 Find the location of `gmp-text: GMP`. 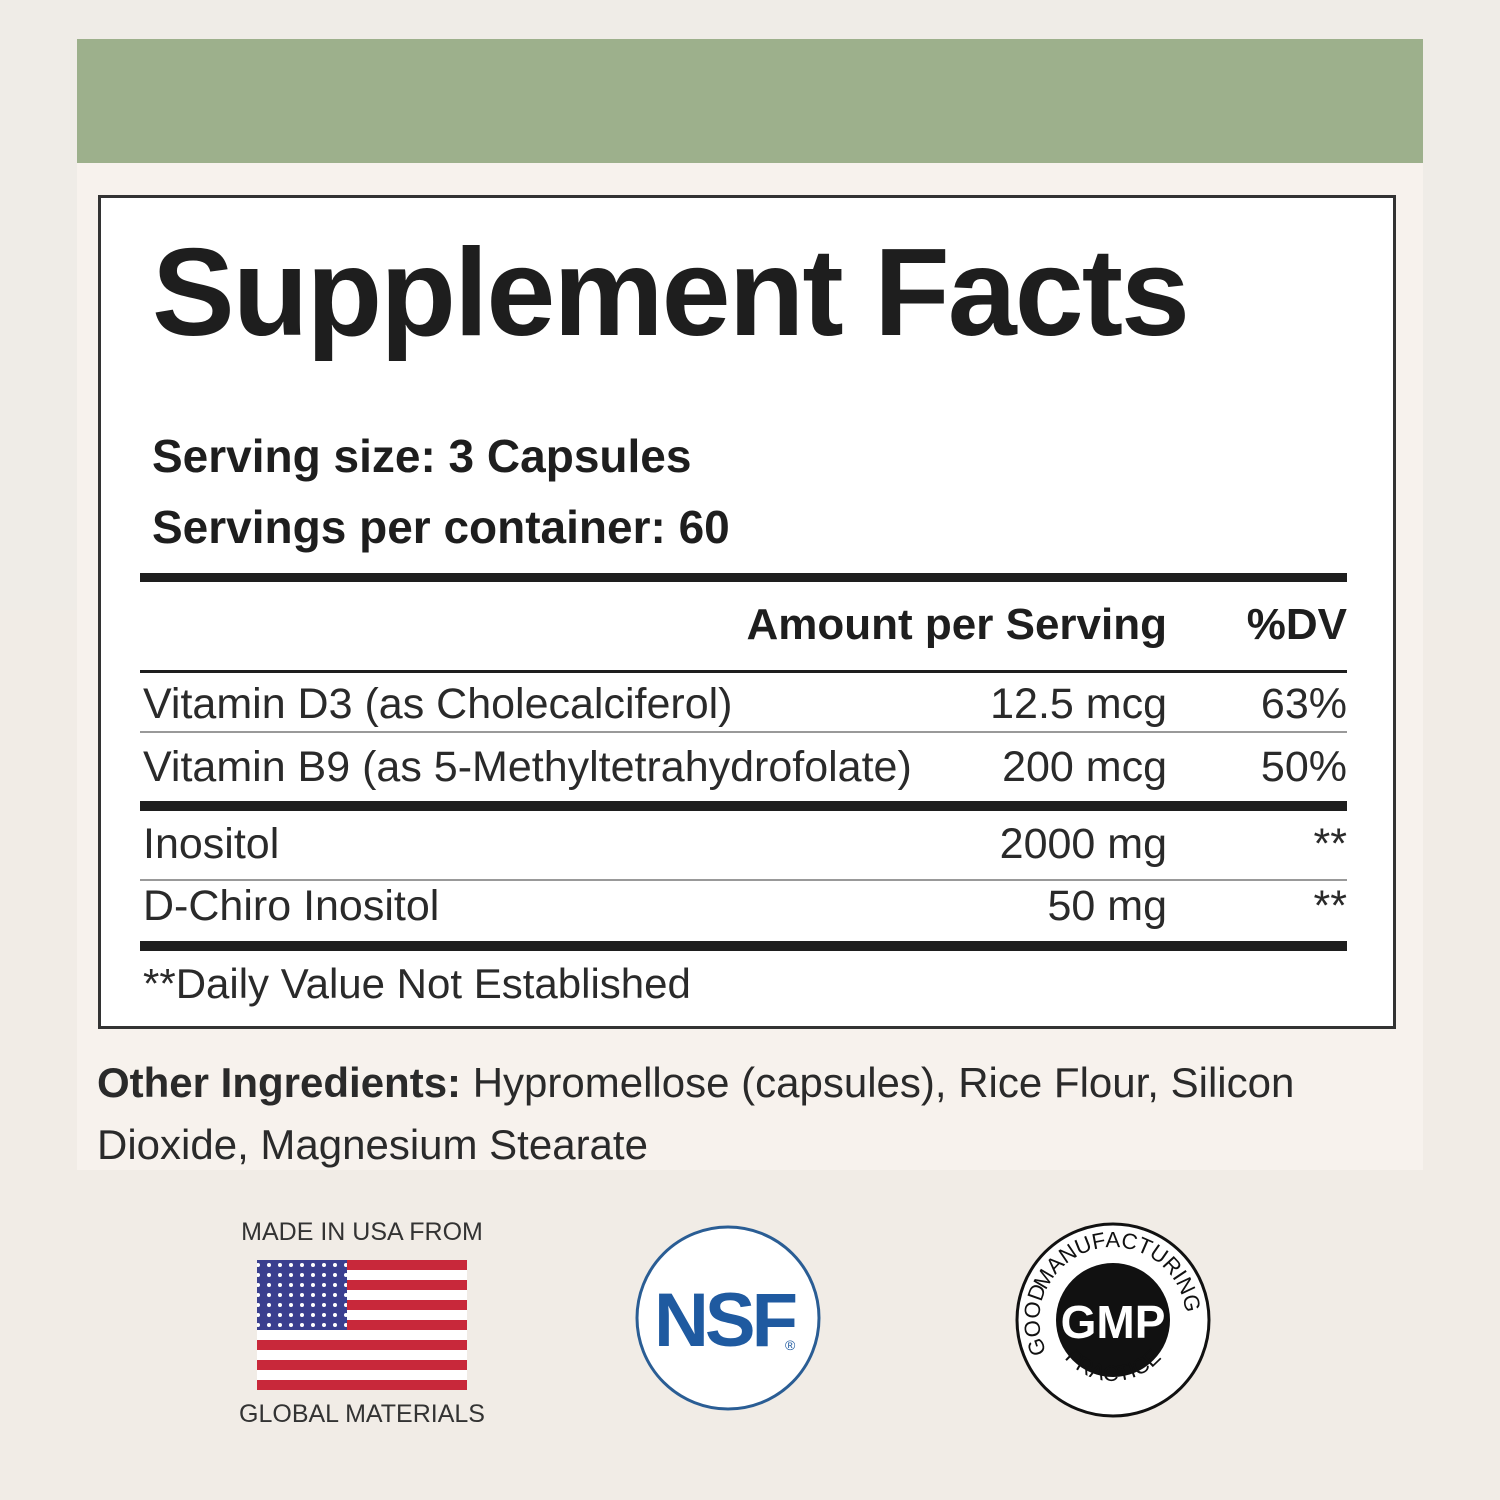

gmp-text: GMP is located at coordinates (1113, 1322).